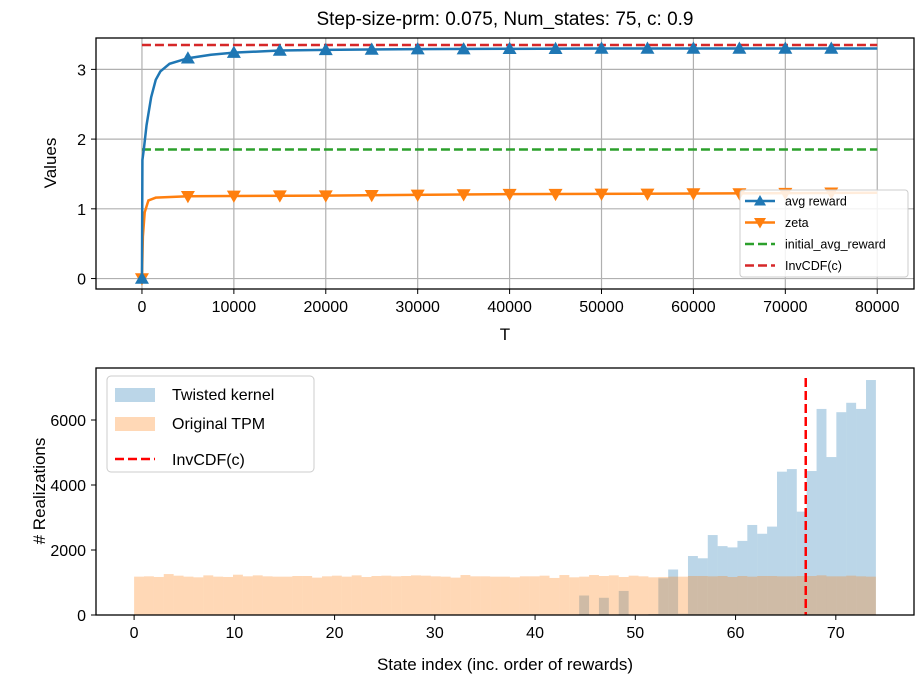  I want to click on bottom-x-tick-label: 70, so click(836, 633).